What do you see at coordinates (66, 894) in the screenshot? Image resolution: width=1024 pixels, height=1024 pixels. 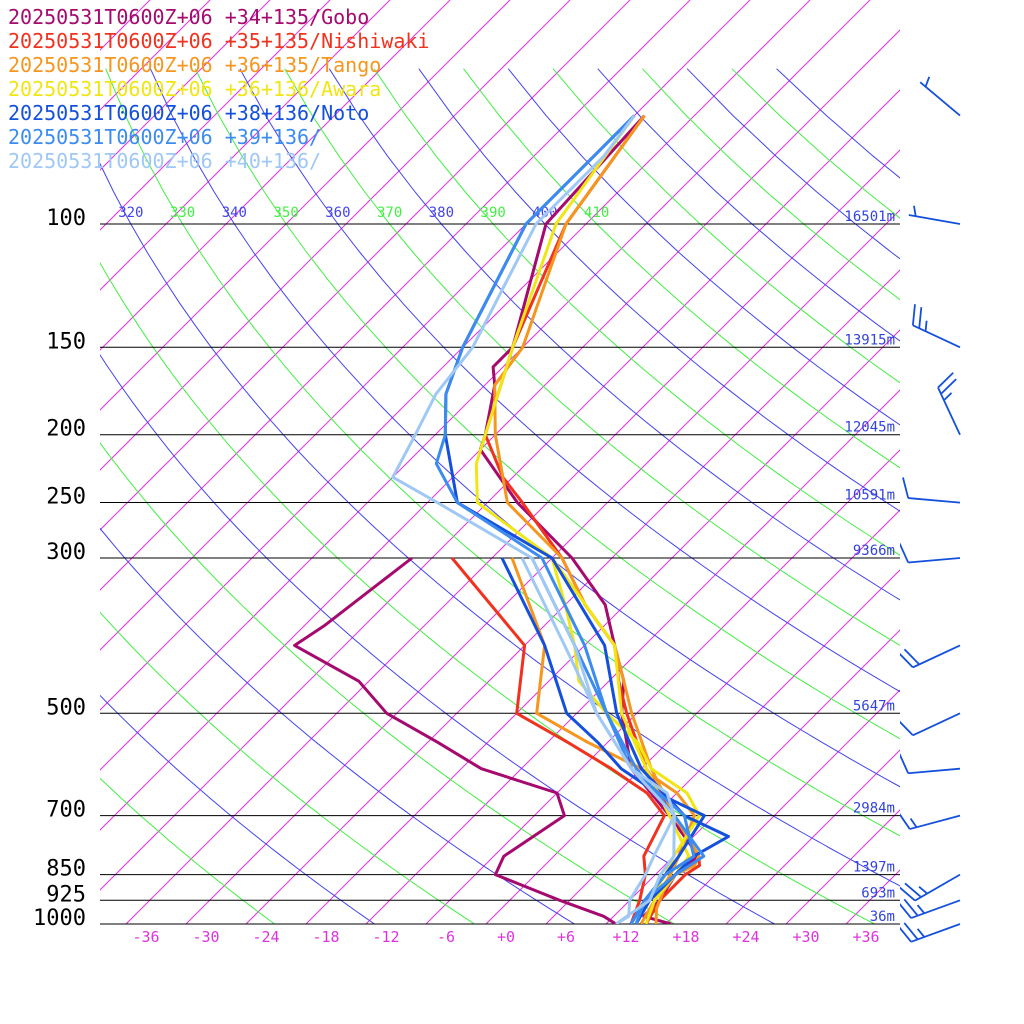 I see `pressure-tick-label: 925` at bounding box center [66, 894].